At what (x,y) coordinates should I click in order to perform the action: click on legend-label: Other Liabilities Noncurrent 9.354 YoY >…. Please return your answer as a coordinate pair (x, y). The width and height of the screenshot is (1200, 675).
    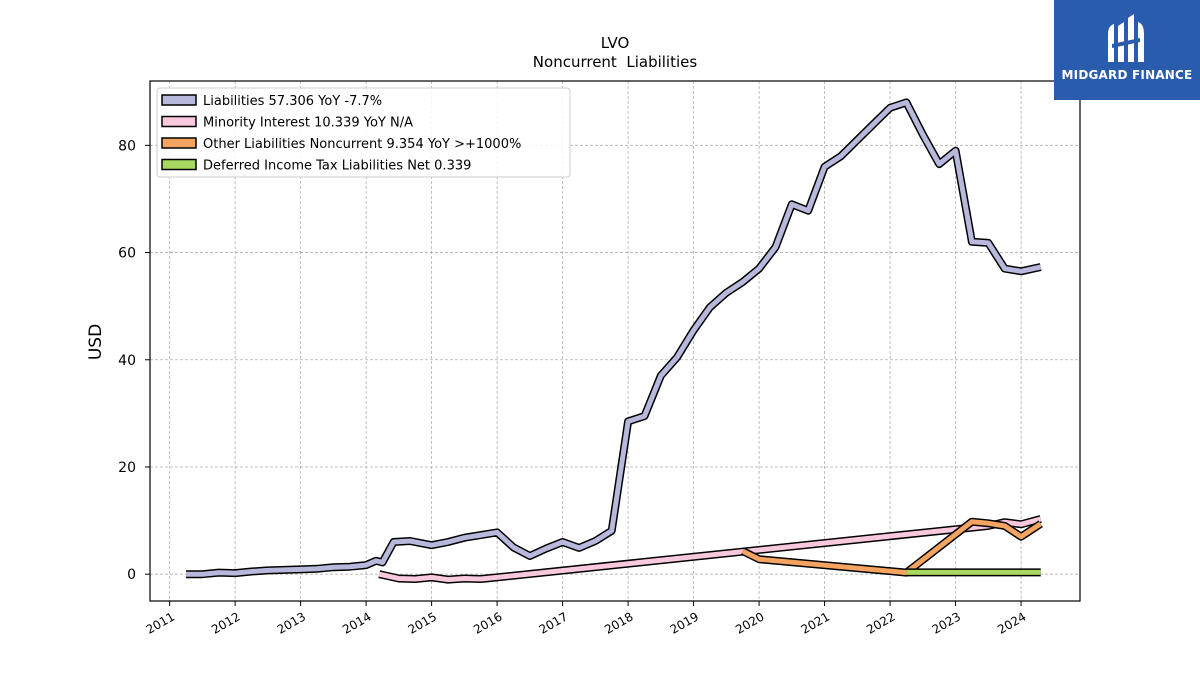
    Looking at the image, I should click on (362, 144).